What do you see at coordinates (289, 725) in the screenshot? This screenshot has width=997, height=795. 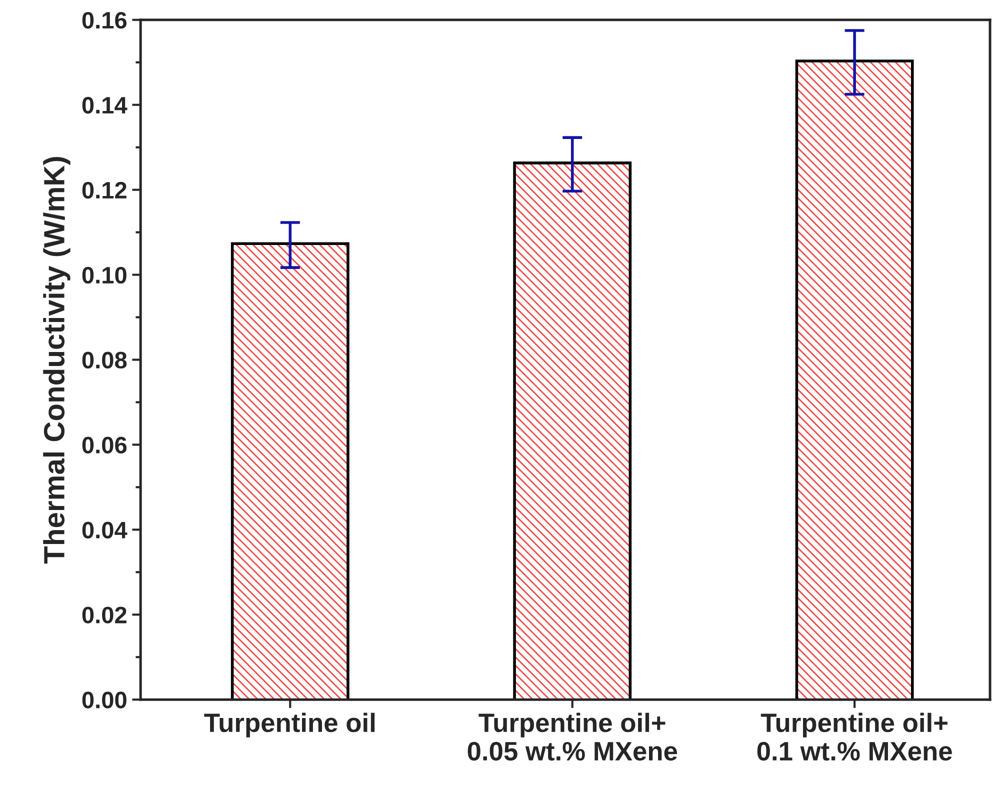 I see `x-tick-label: Turpentine oil` at bounding box center [289, 725].